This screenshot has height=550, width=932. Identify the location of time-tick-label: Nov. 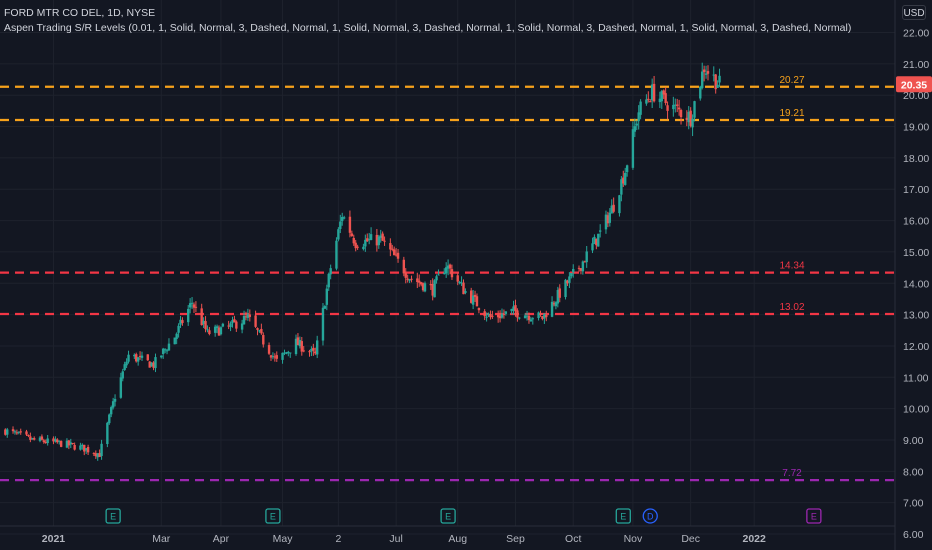
(633, 539).